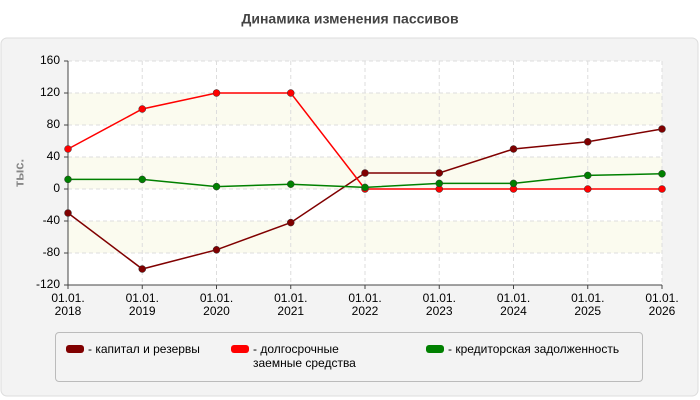  What do you see at coordinates (144, 349) in the screenshot?
I see `legend-label: - капитал и резервы` at bounding box center [144, 349].